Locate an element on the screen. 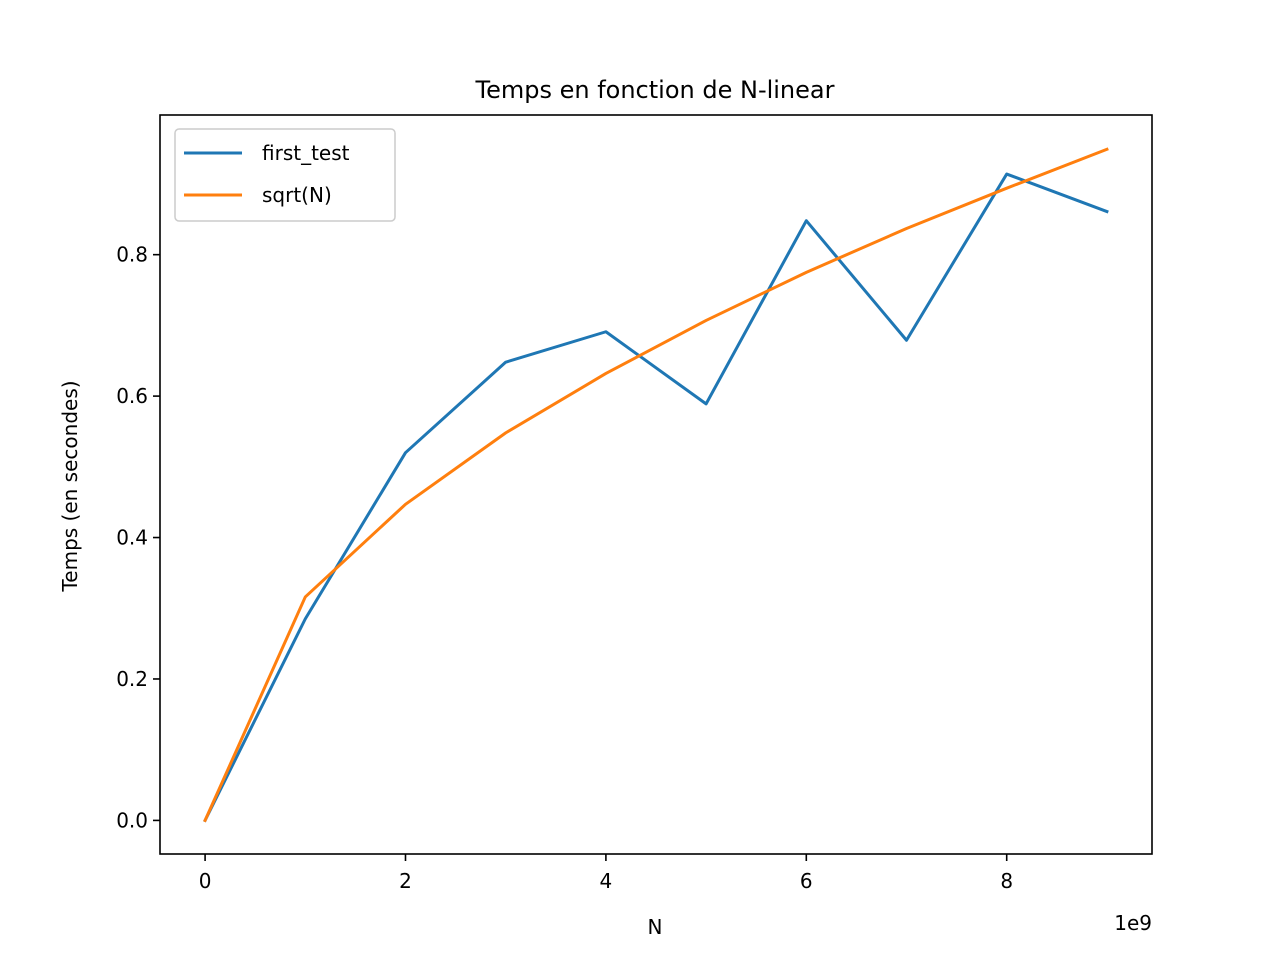 Image resolution: width=1280 pixels, height=960 pixels. x-tick-label: 8 is located at coordinates (1006, 881).